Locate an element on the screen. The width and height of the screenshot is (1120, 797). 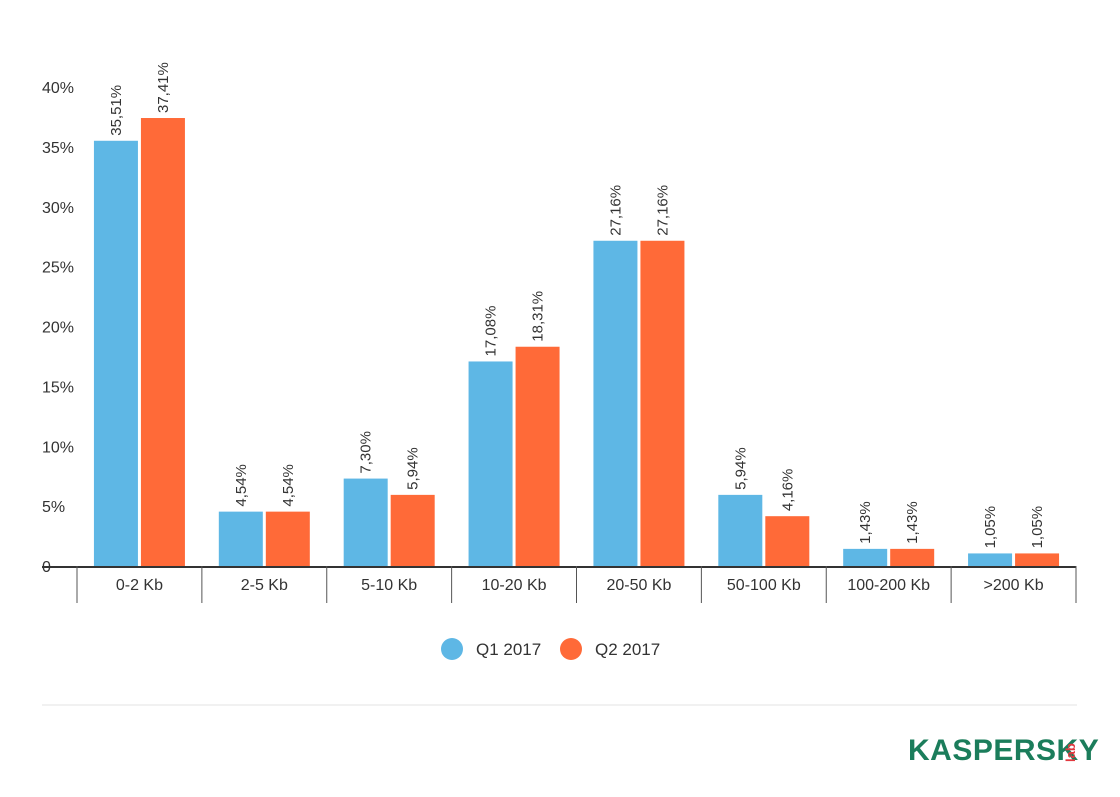
x-tick-label: 0-2 Kb is located at coordinates (139, 585).